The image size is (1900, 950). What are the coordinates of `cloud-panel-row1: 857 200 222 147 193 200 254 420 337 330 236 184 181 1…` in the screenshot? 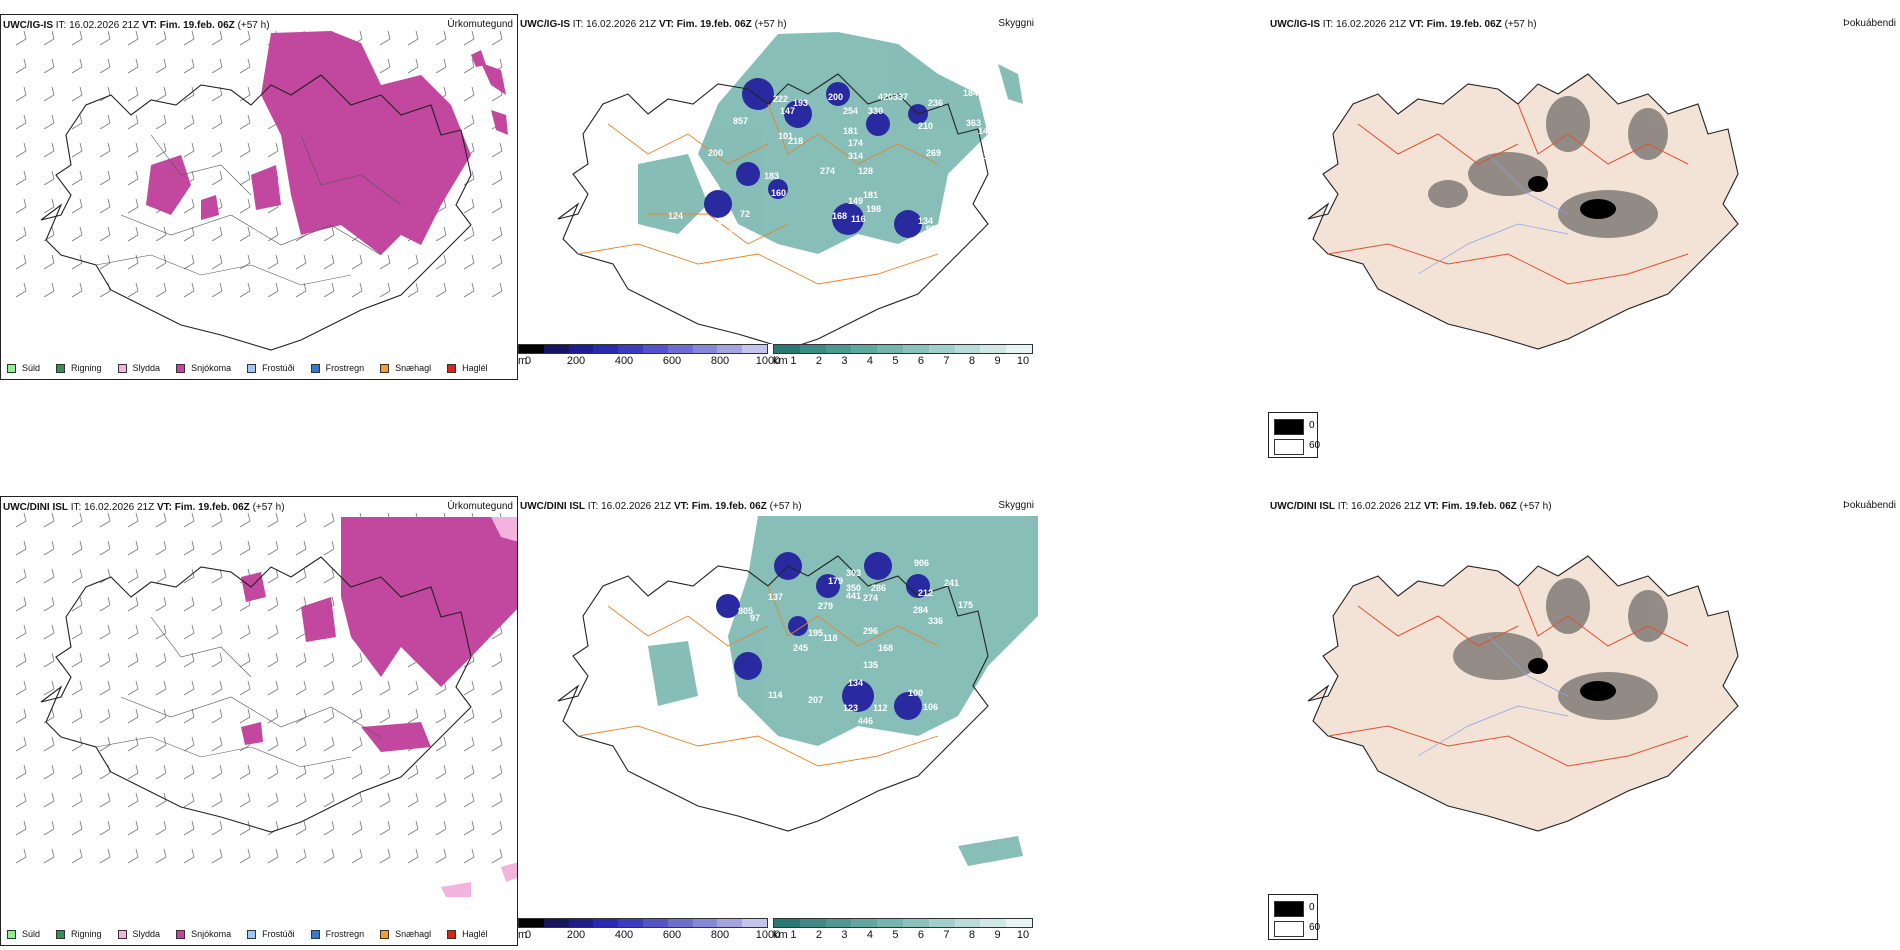 It's located at (778, 197).